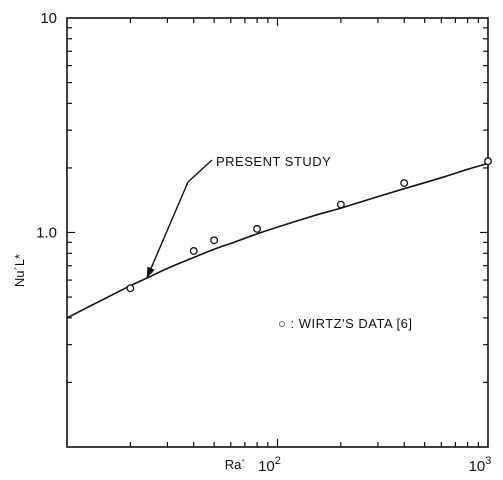  Describe the element at coordinates (167, 230) in the screenshot. I see `annotation-arrow` at that location.